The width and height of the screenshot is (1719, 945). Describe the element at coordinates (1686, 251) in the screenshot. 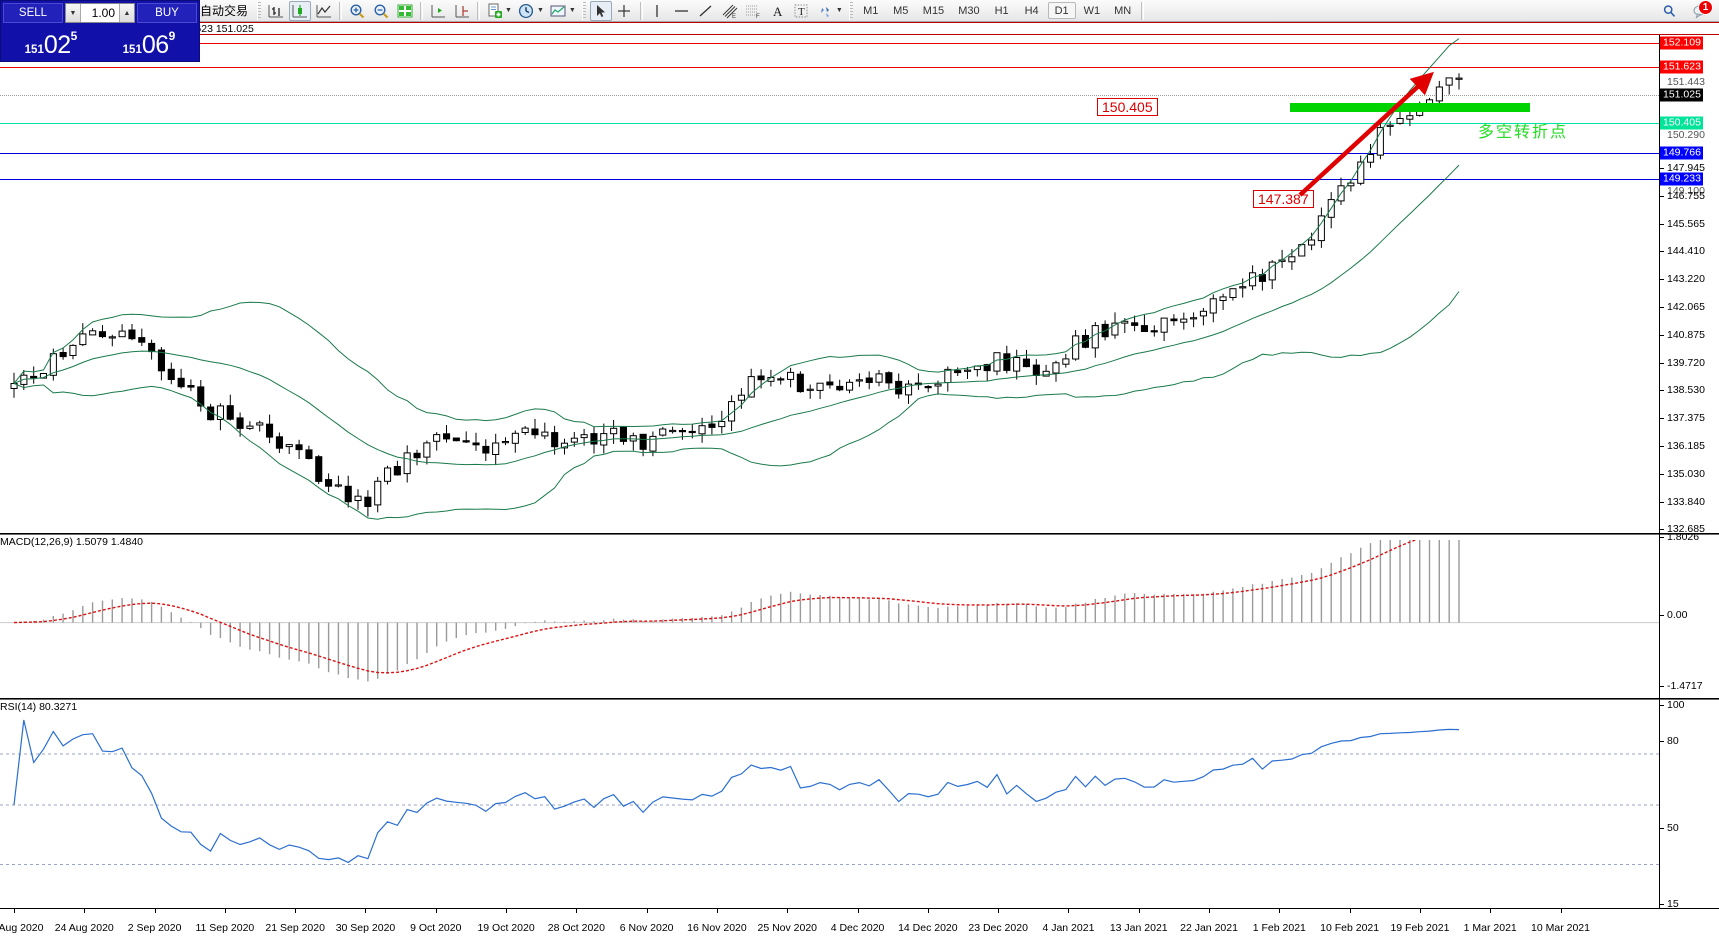

I see `price-tick-label: 144.410` at that location.